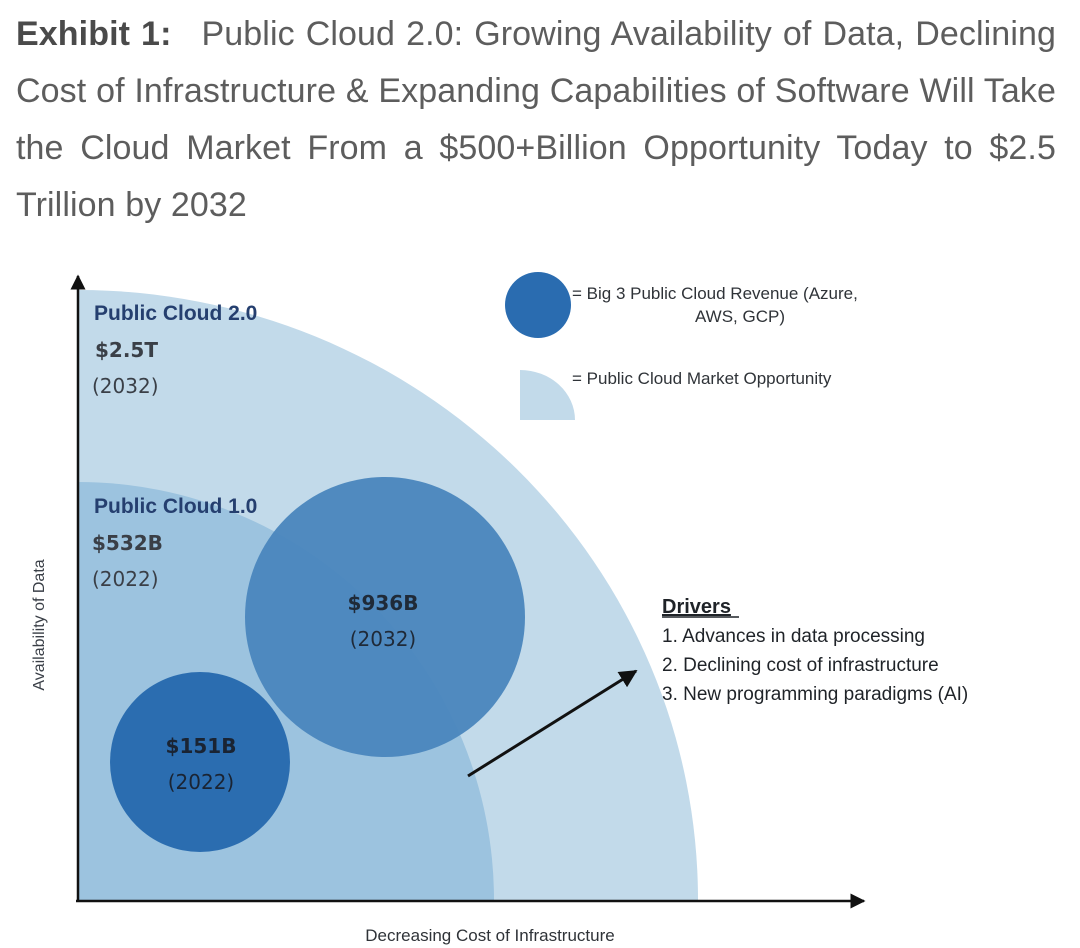 The height and width of the screenshot is (948, 1080). Describe the element at coordinates (383, 639) in the screenshot. I see `revenue-2032-year: (2032)` at that location.